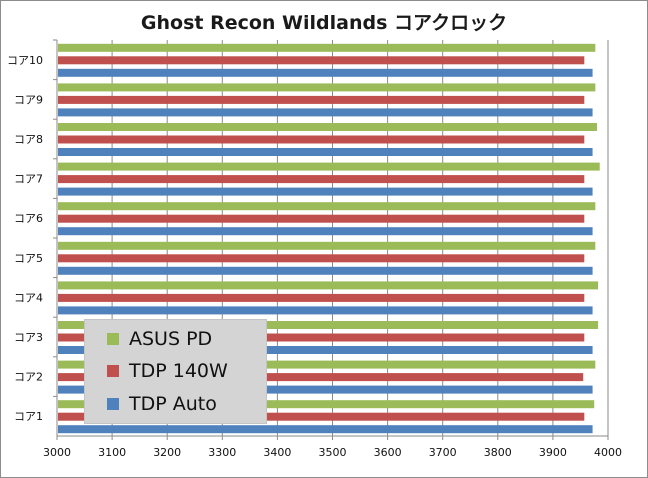 Image resolution: width=648 pixels, height=478 pixels. I want to click on x-tick-label-3900: 3900, so click(553, 452).